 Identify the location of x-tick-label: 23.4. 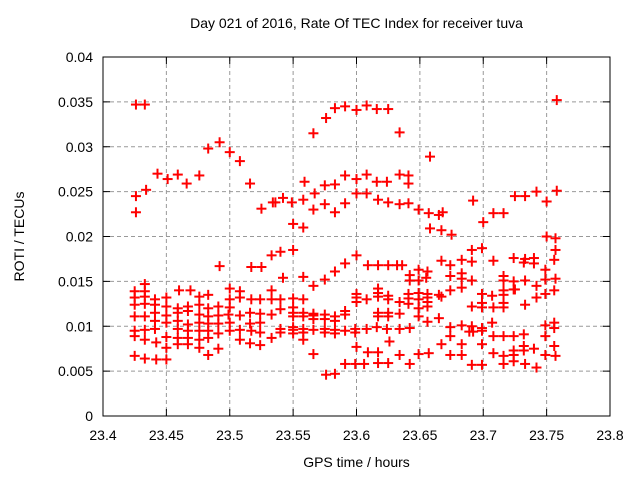
(102, 435).